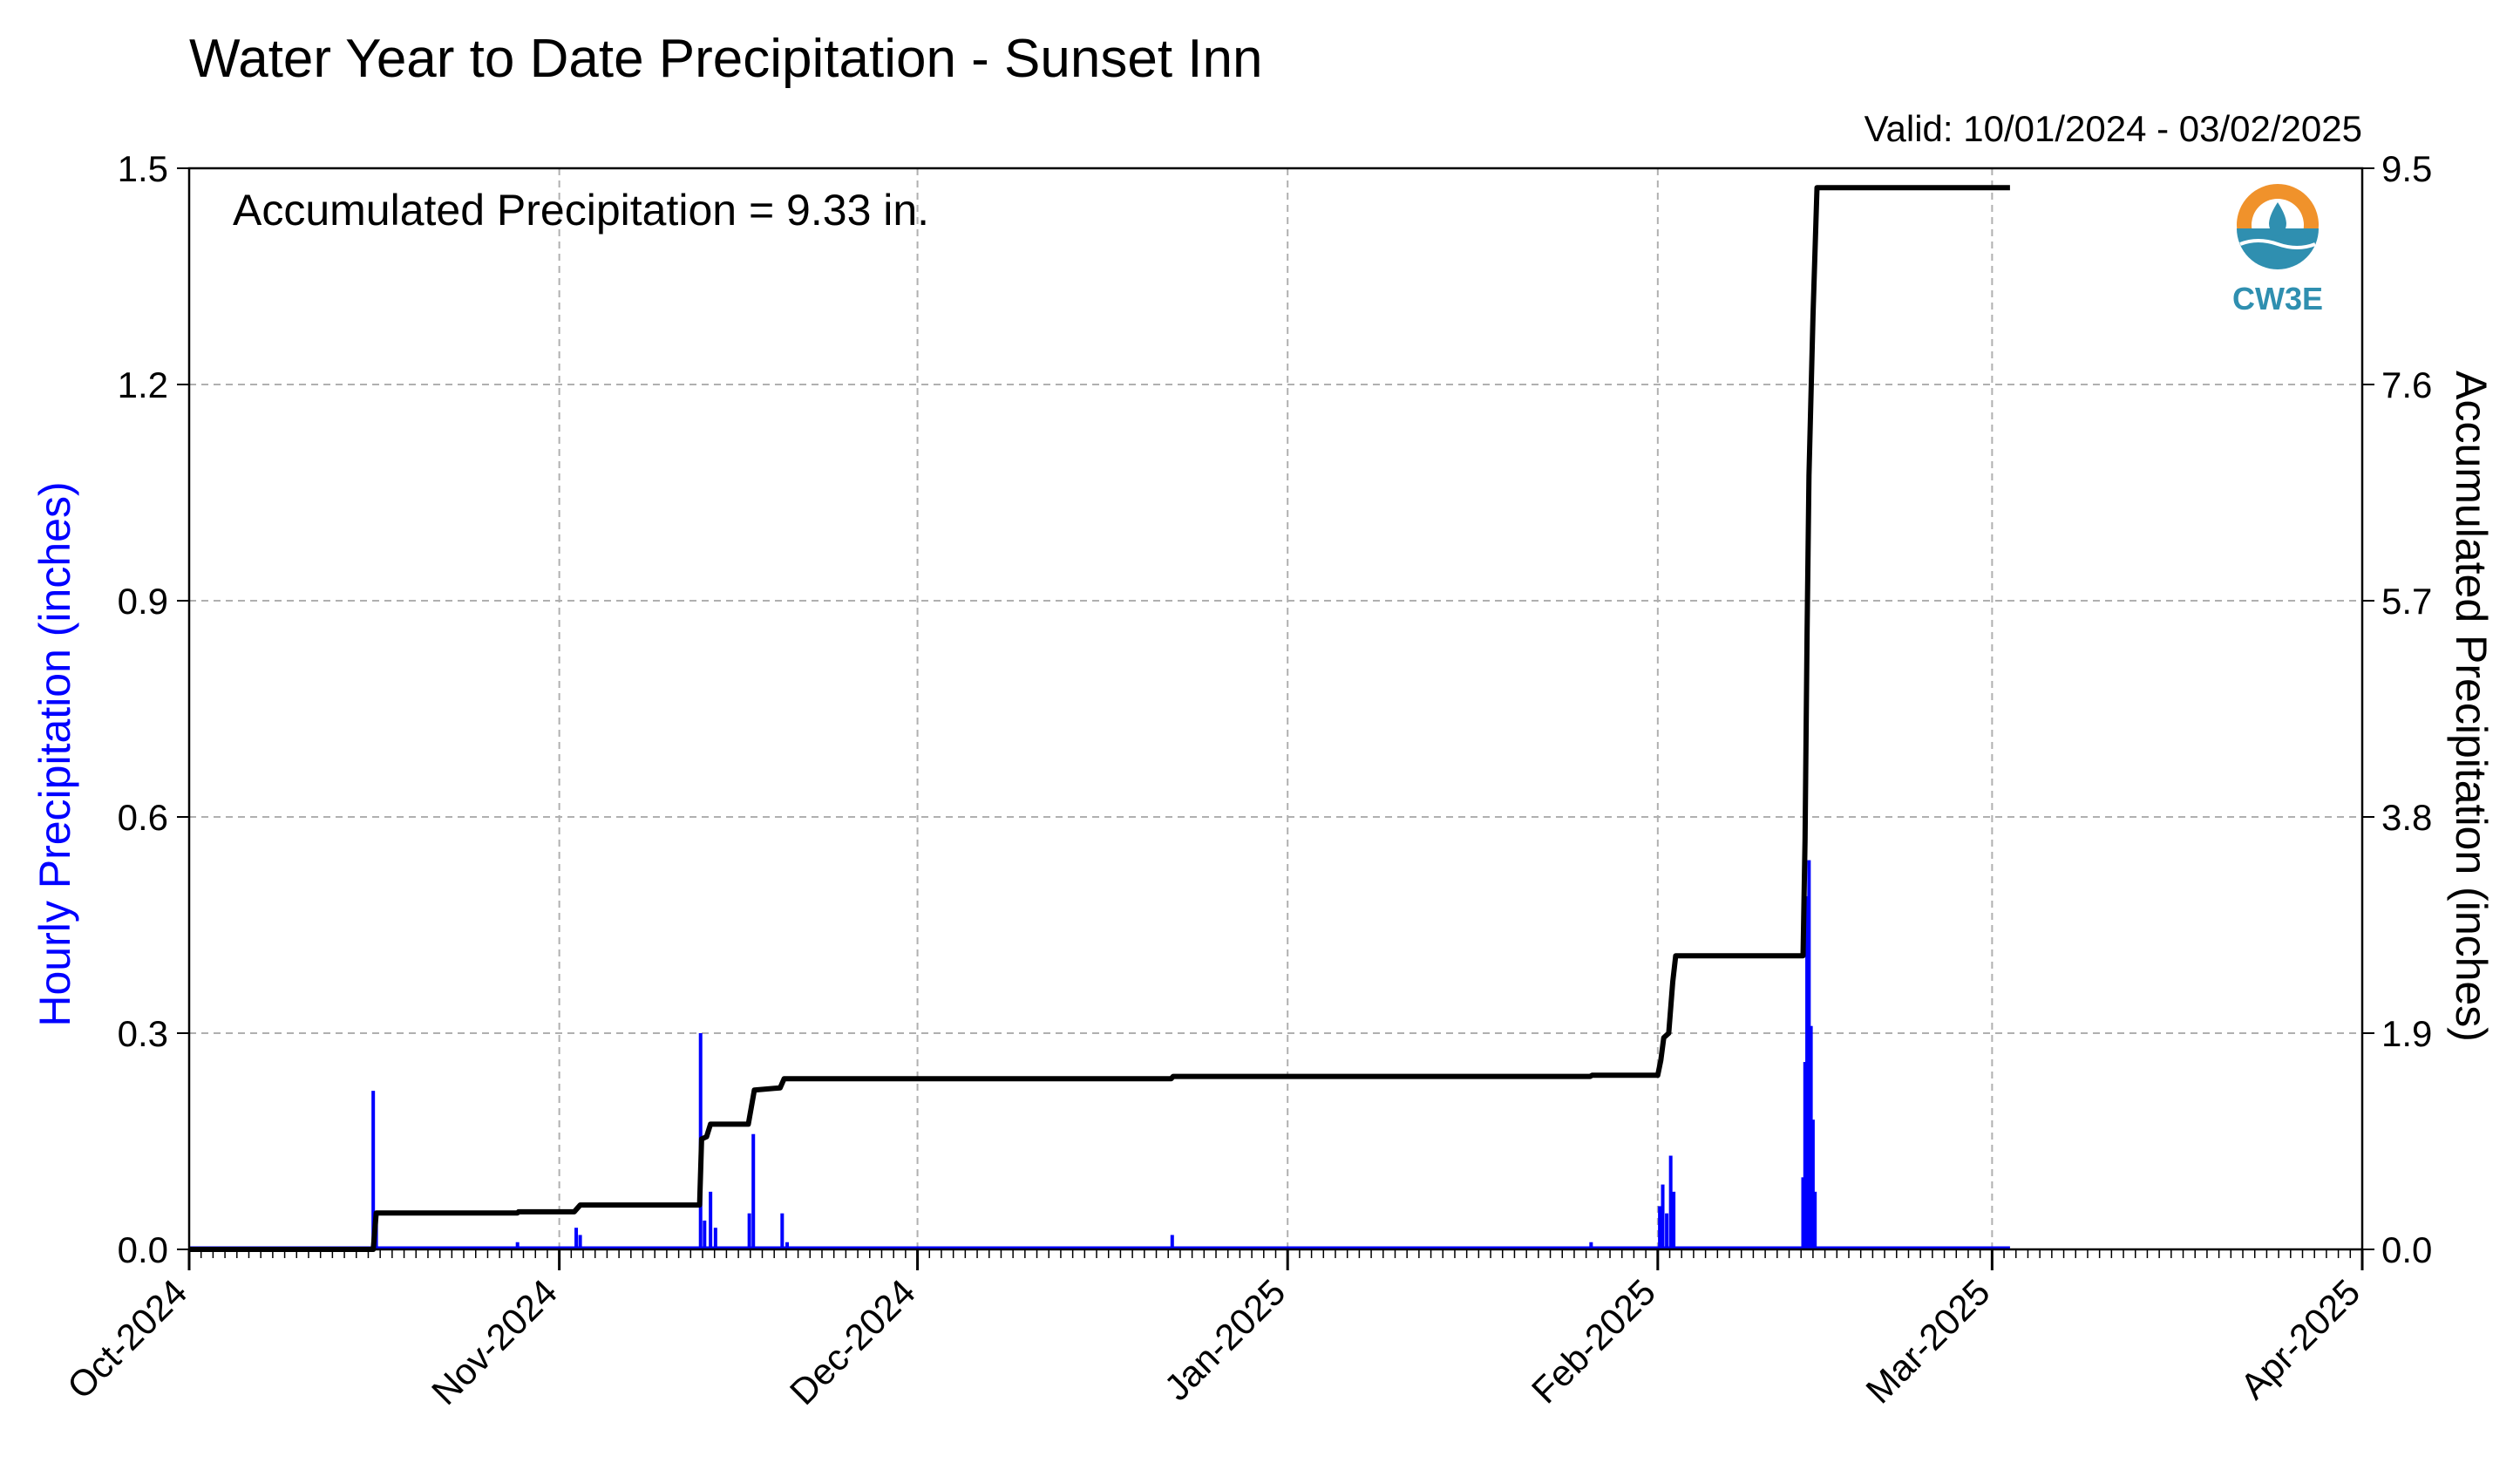 The image size is (2520, 1463). Describe the element at coordinates (2113, 128) in the screenshot. I see `valid-range: Valid: 10/01/2024 - 03/02/2025` at that location.